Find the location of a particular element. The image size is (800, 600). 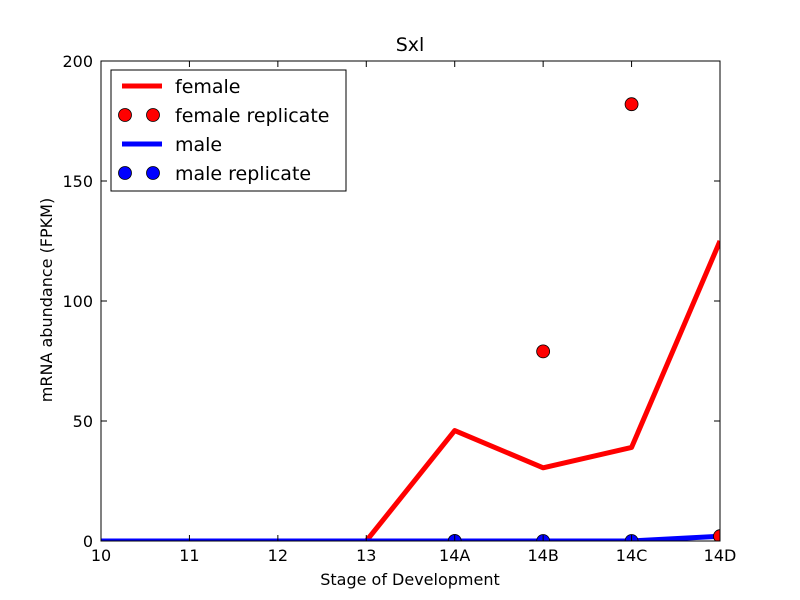

chart-title: Sxl is located at coordinates (410, 45).